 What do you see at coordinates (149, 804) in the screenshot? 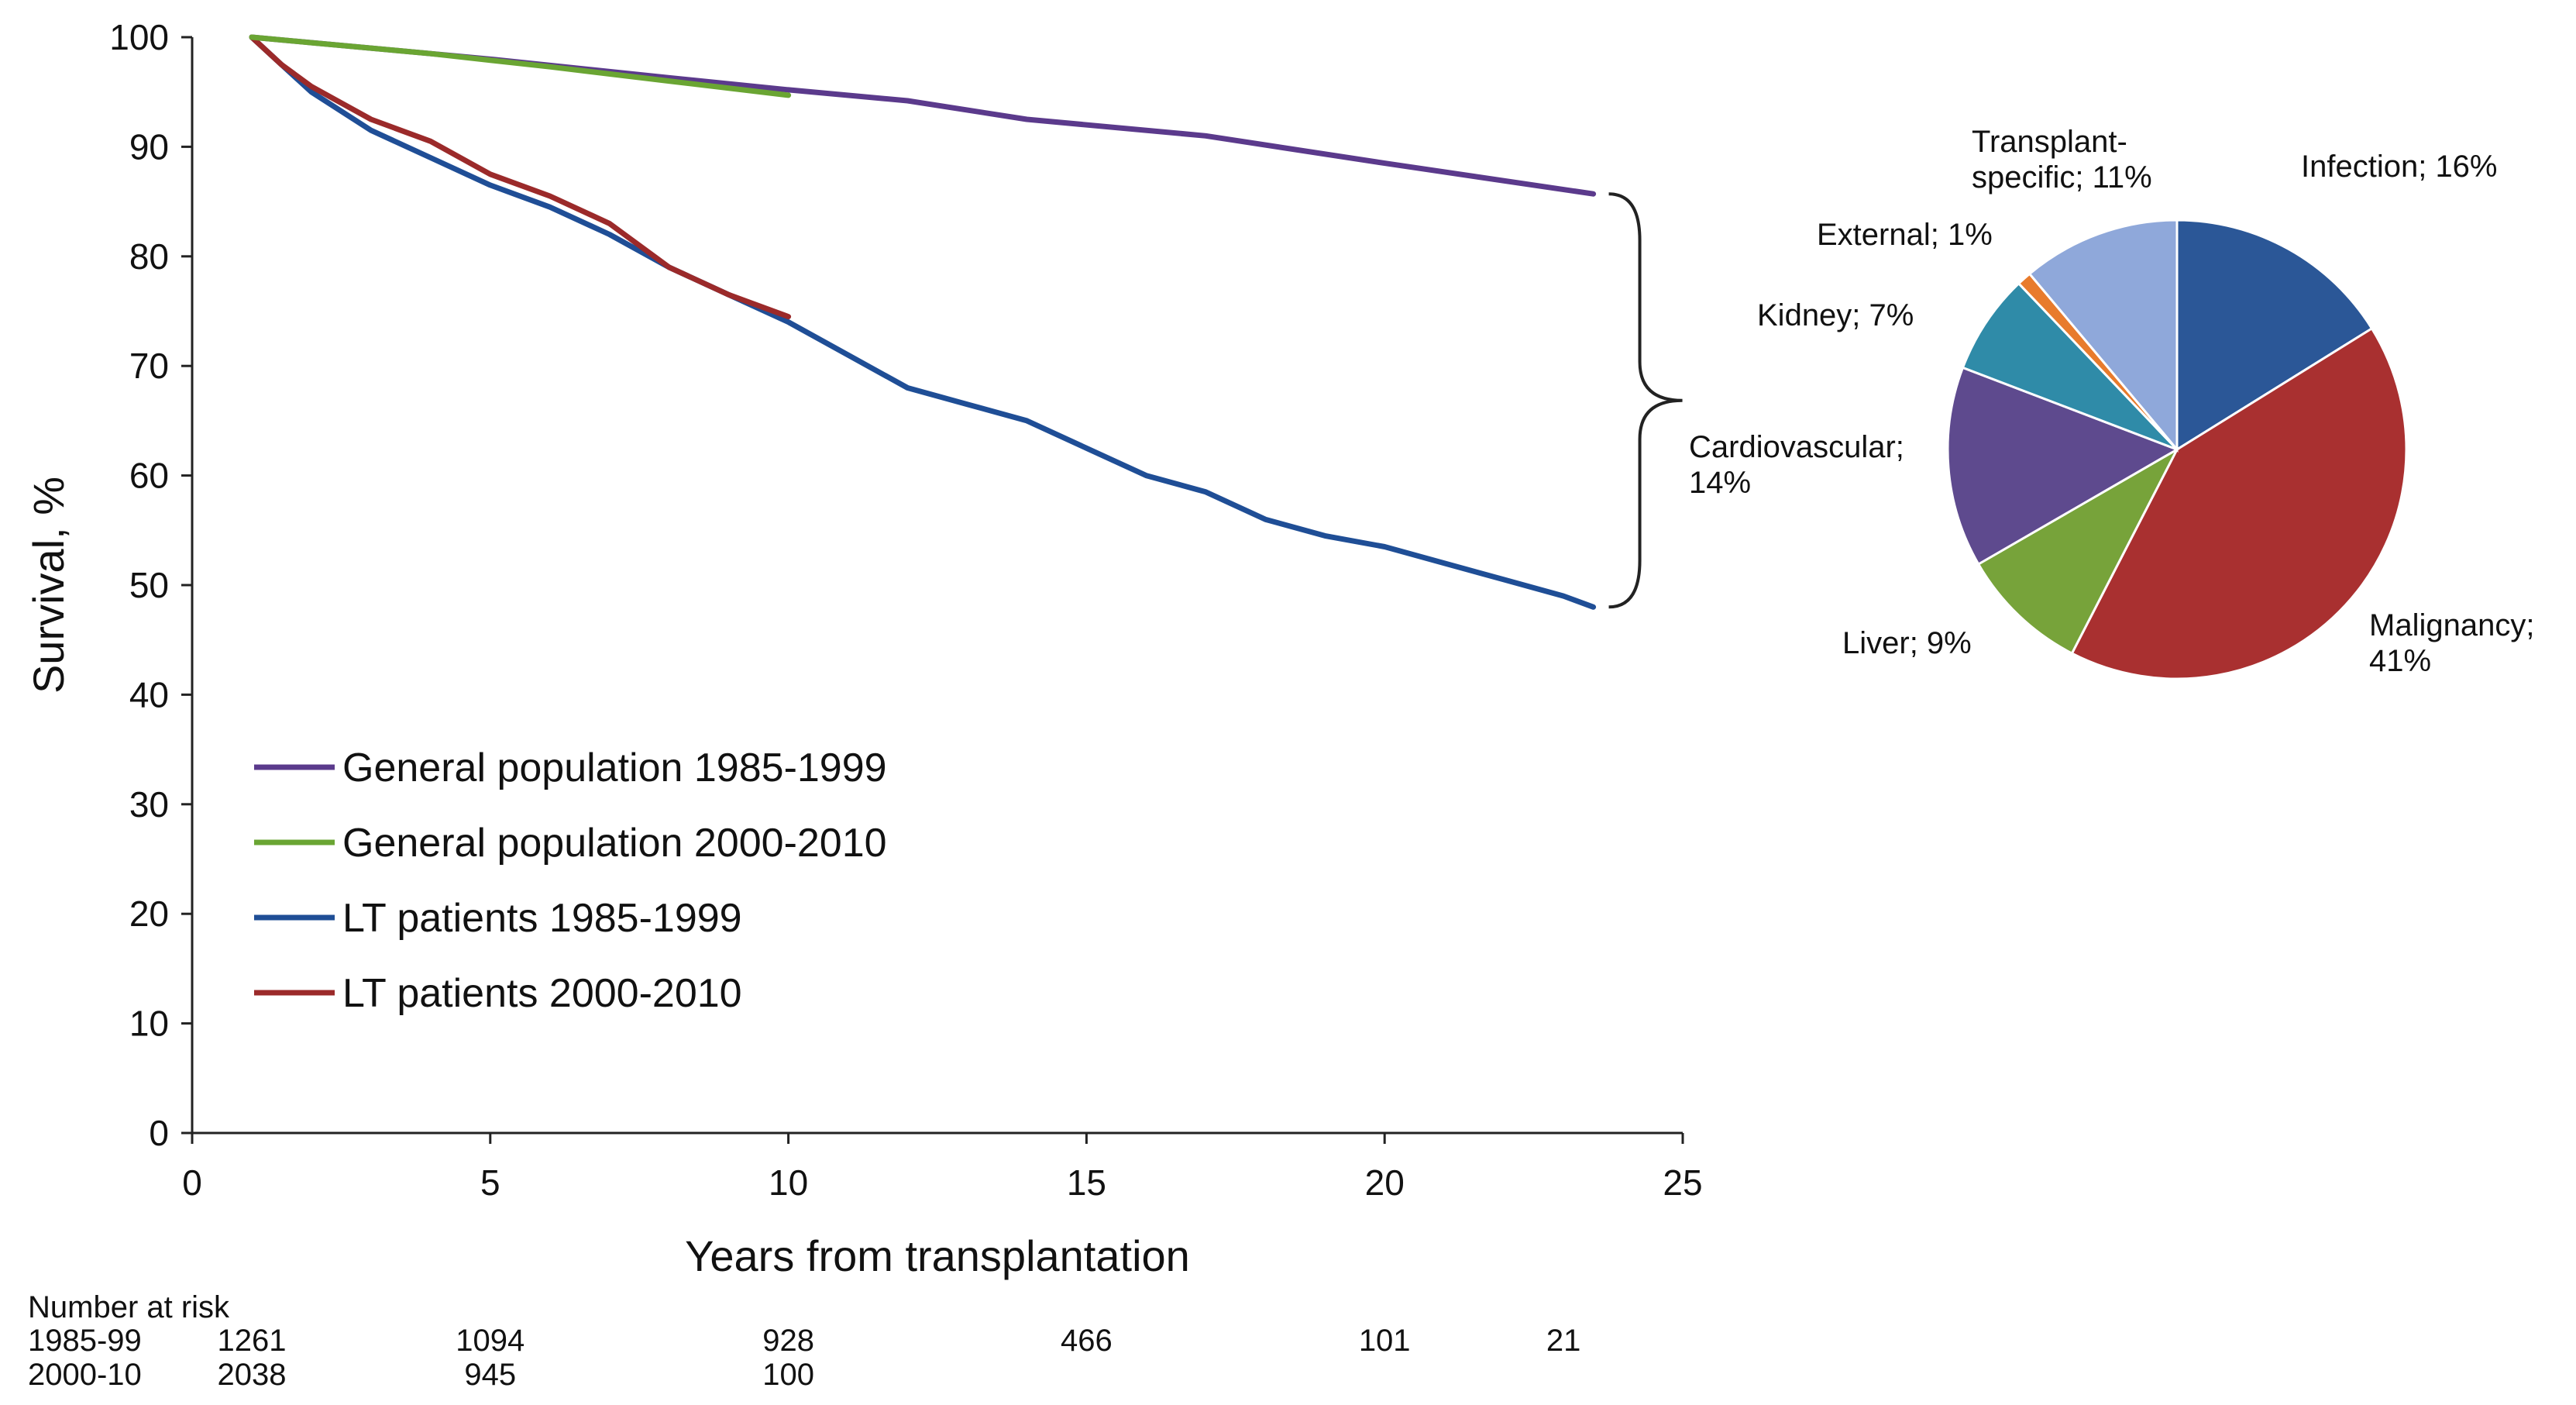
I see `y-tick-label: 30` at bounding box center [149, 804].